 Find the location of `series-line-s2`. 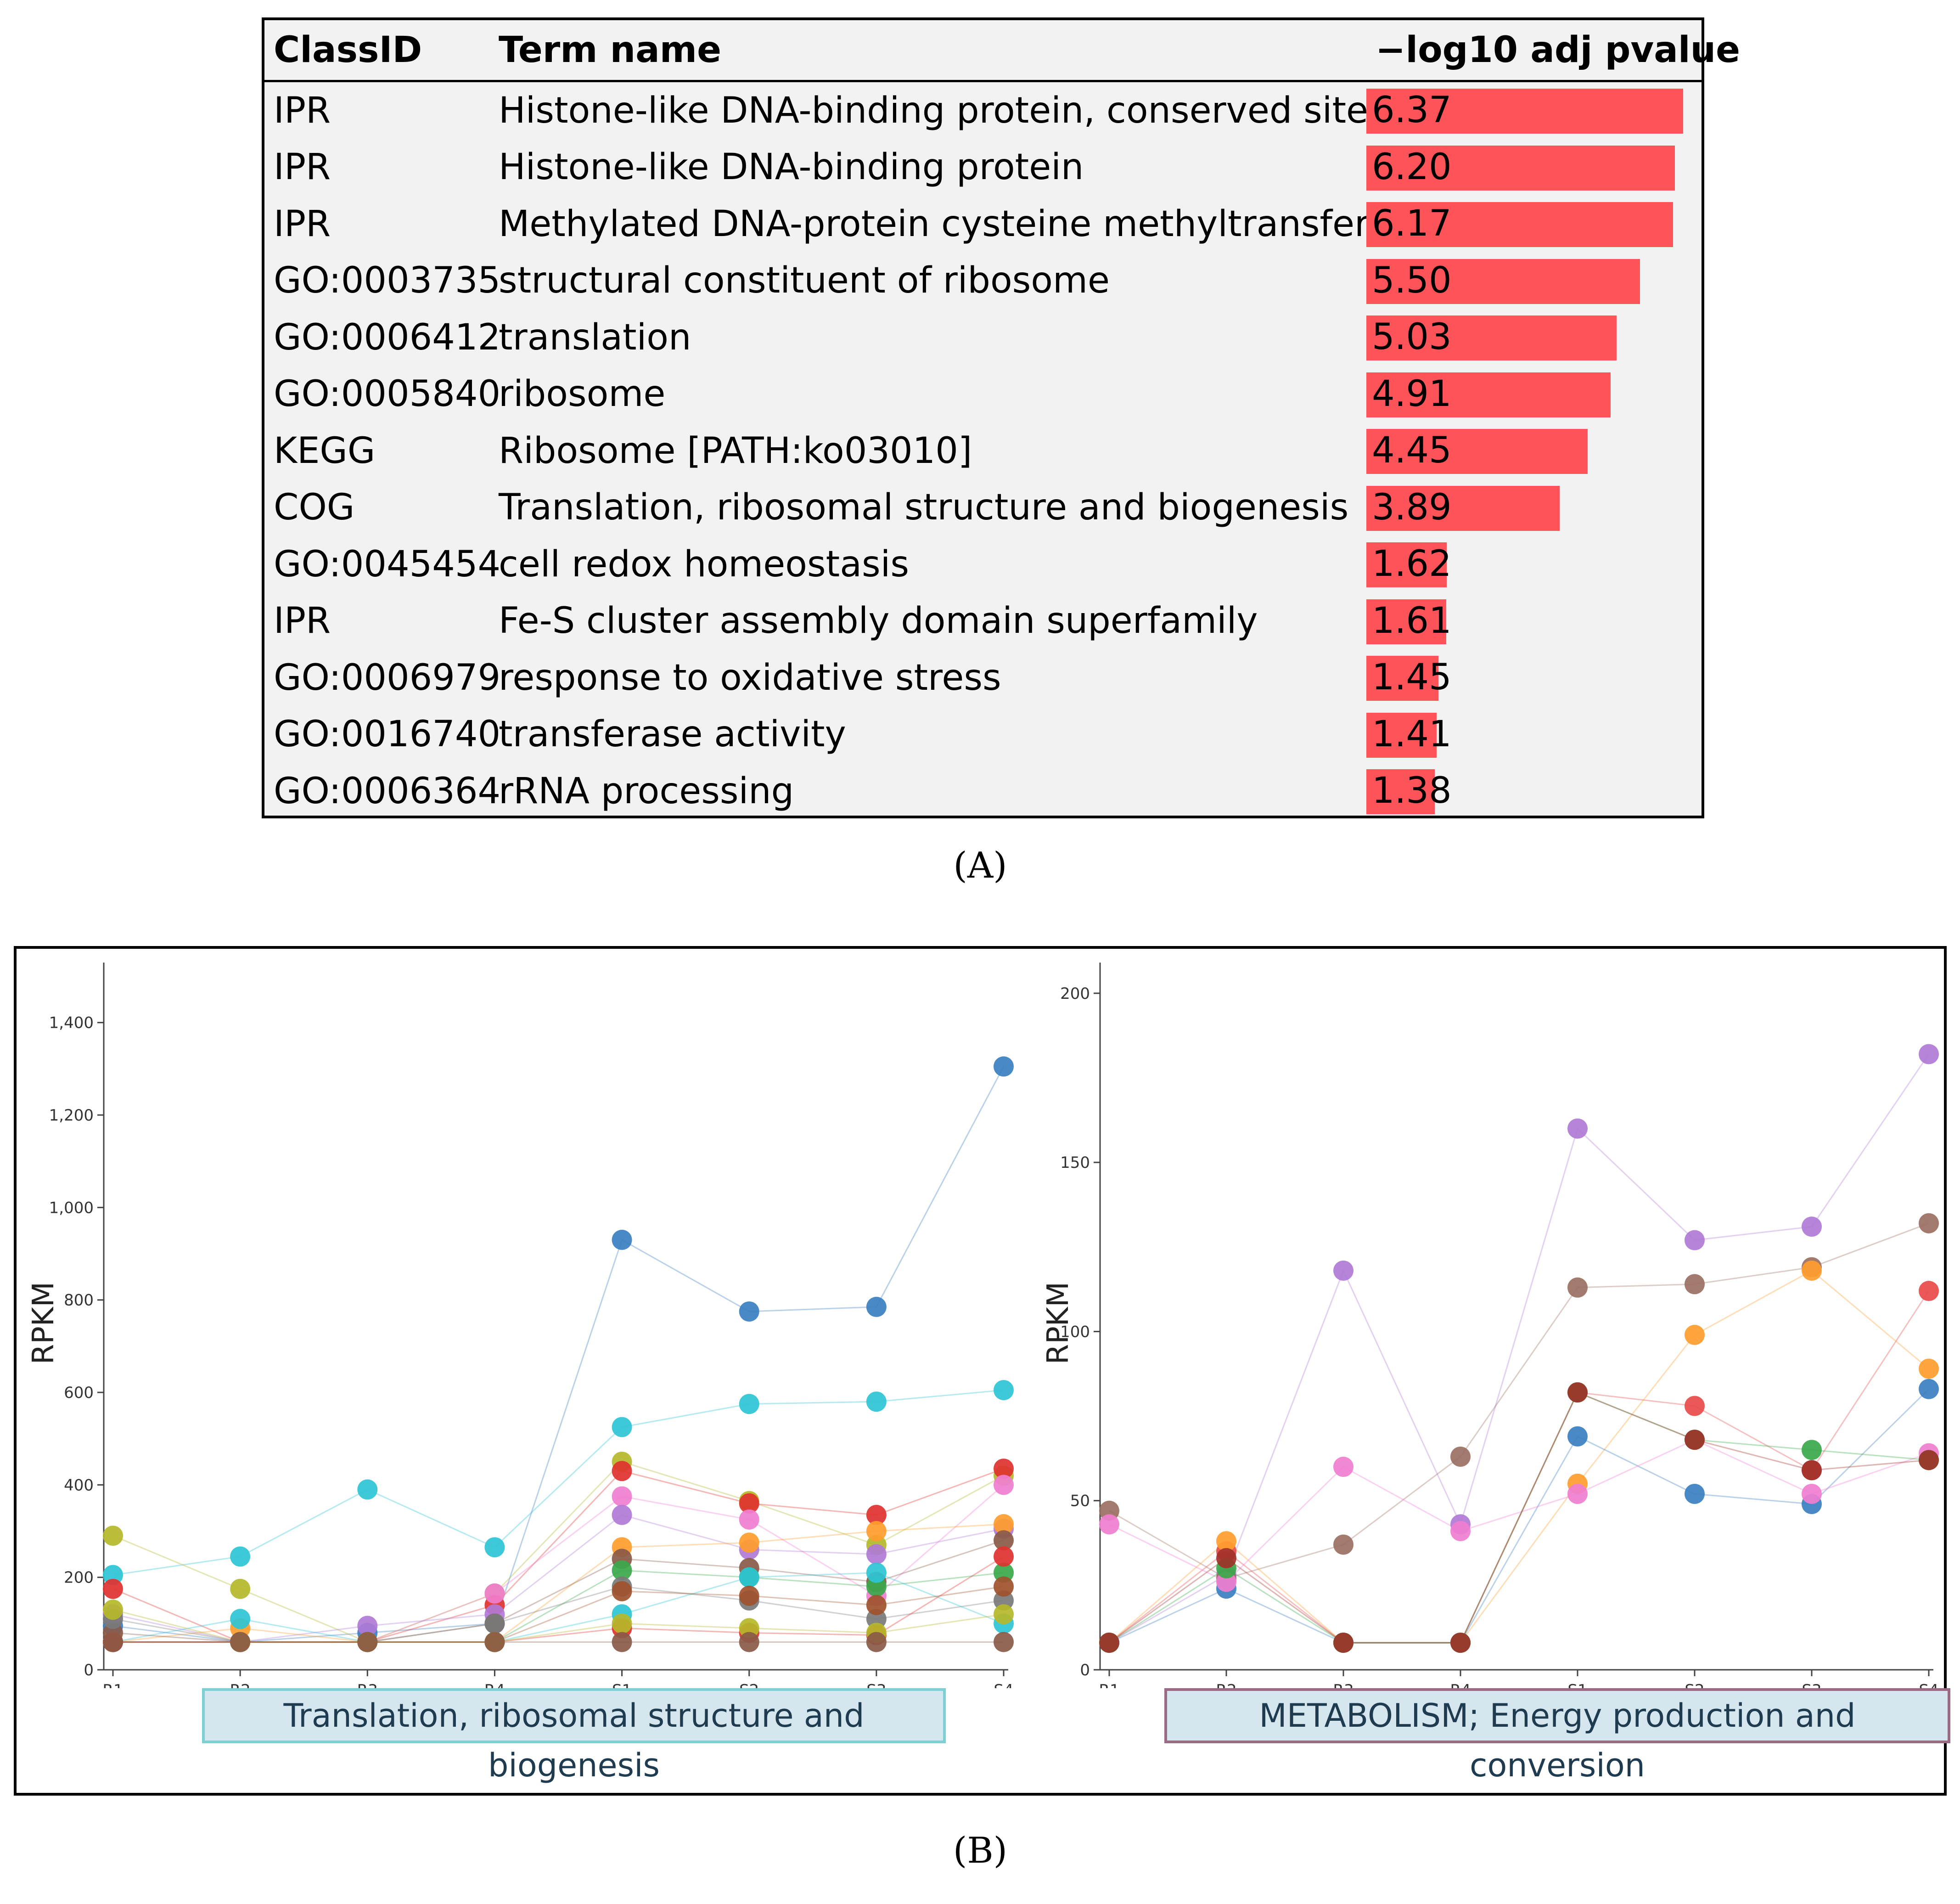

series-line-s2 is located at coordinates (558, 1482).